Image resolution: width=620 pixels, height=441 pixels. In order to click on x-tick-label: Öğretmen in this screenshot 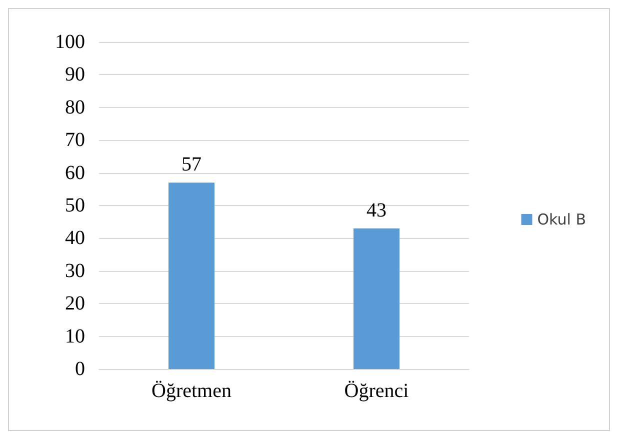, I will do `click(192, 391)`.